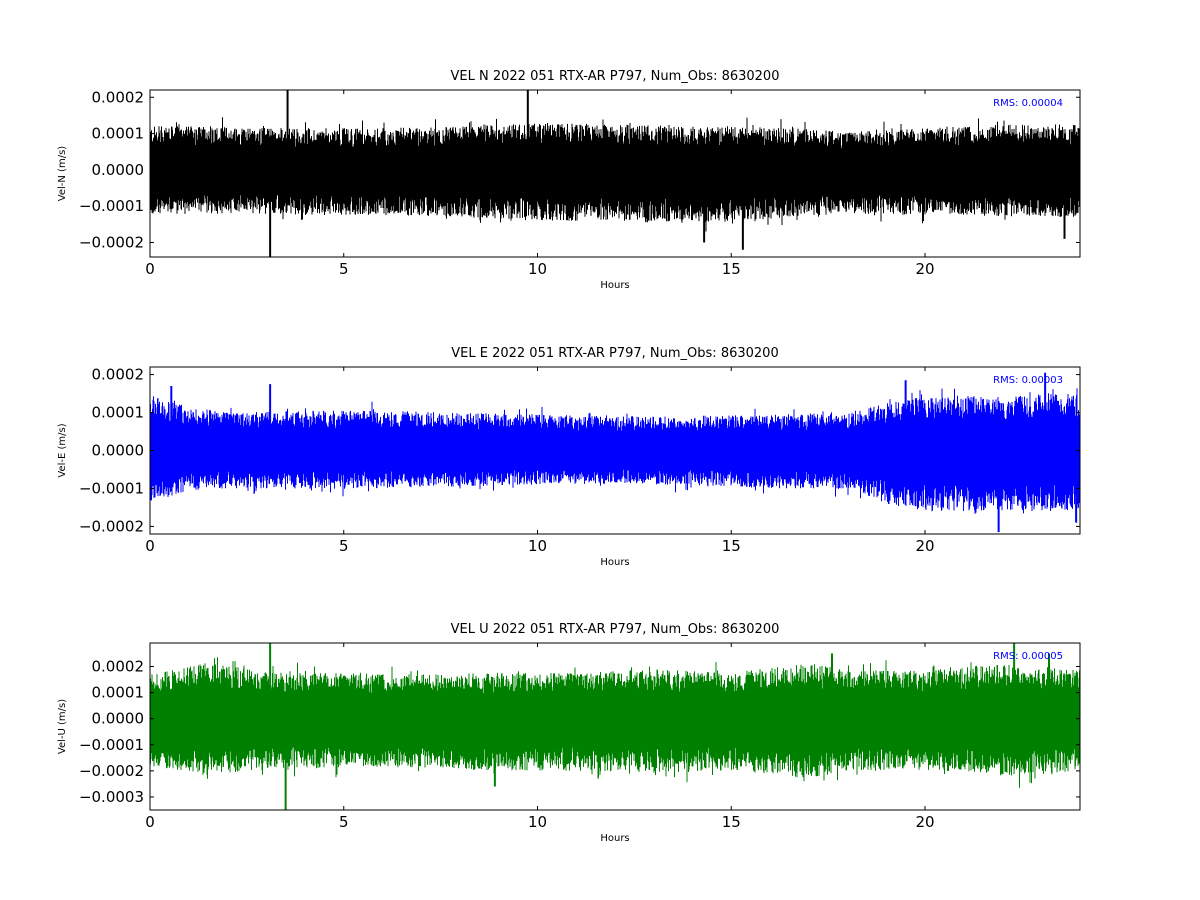 Image resolution: width=1200 pixels, height=900 pixels. What do you see at coordinates (111, 797) in the screenshot?
I see `y-tick-label: −0.0003` at bounding box center [111, 797].